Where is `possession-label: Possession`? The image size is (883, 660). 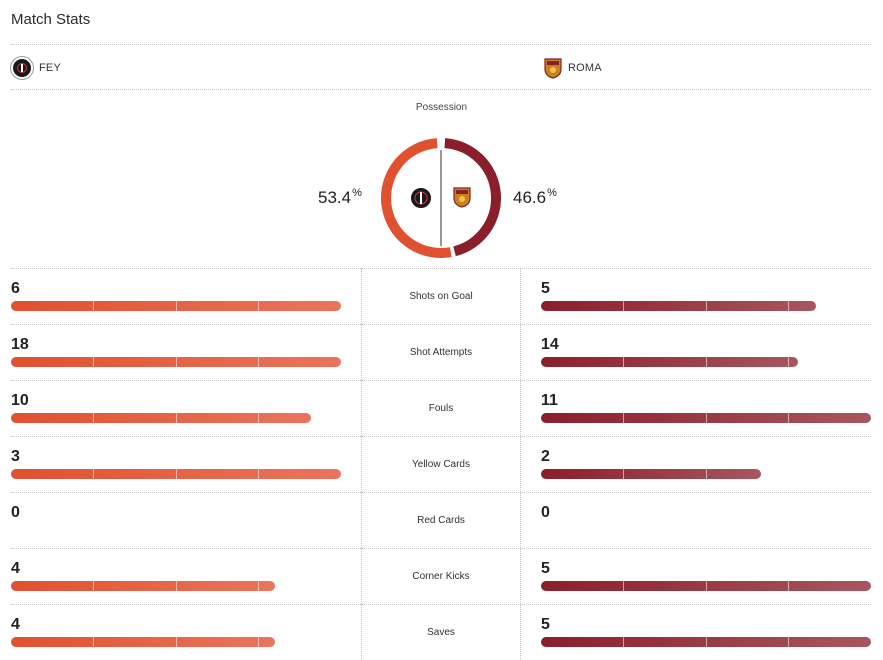
possession-label: Possession is located at coordinates (441, 107).